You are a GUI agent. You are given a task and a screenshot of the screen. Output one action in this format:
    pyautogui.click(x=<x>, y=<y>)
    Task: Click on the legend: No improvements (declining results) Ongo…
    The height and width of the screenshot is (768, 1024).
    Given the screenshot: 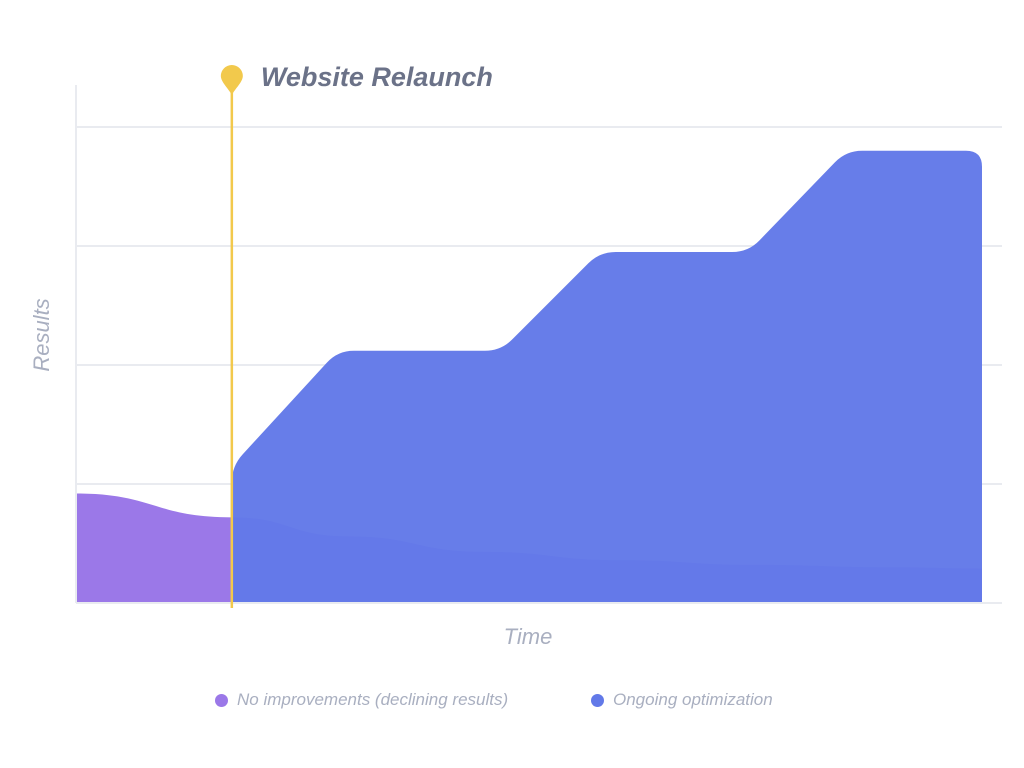 What is the action you would take?
    pyautogui.click(x=512, y=705)
    